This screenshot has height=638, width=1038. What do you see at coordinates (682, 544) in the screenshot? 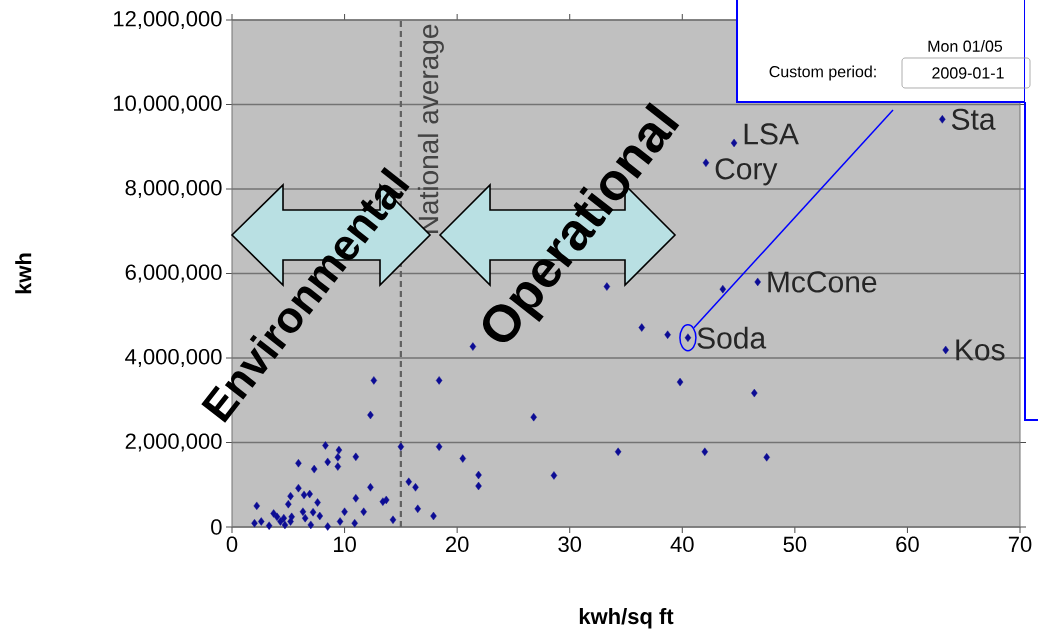
I see `x-tick-label: 40` at bounding box center [682, 544].